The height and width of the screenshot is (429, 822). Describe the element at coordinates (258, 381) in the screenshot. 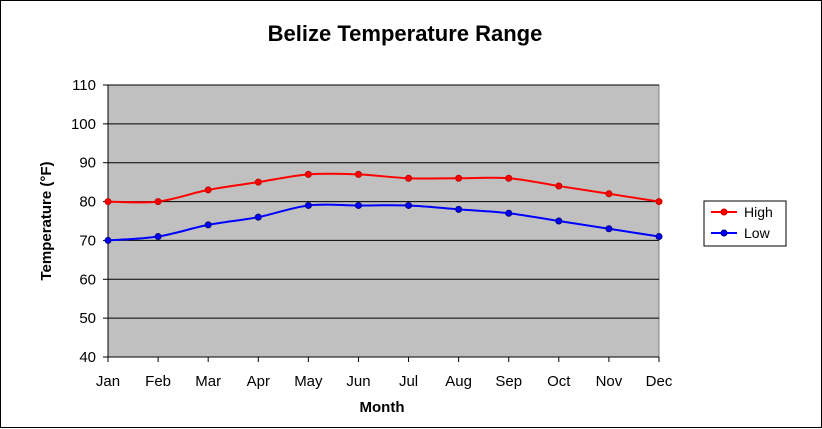

I see `x-tick-label: Apr` at that location.